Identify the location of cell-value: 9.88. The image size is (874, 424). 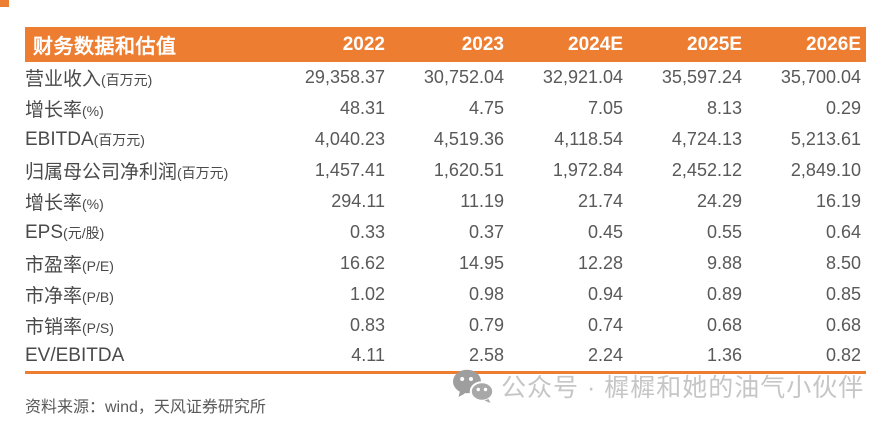
(724, 263).